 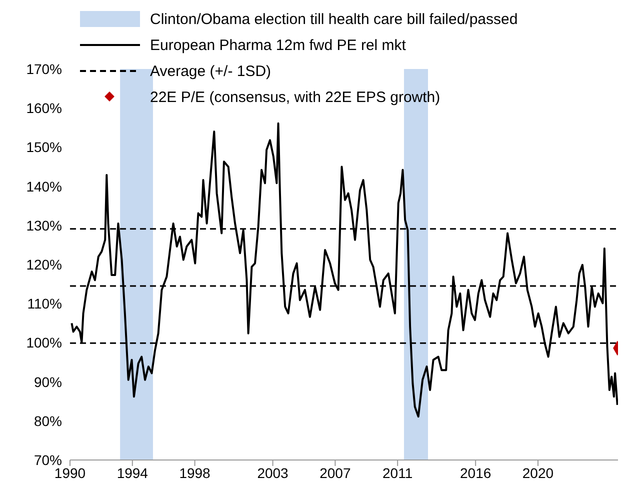 I want to click on legend-label: Average (+/- 1SD), so click(x=211, y=71).